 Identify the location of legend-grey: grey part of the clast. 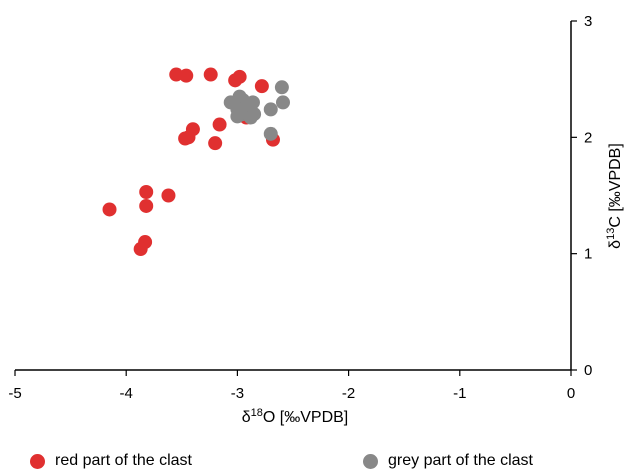
(448, 461).